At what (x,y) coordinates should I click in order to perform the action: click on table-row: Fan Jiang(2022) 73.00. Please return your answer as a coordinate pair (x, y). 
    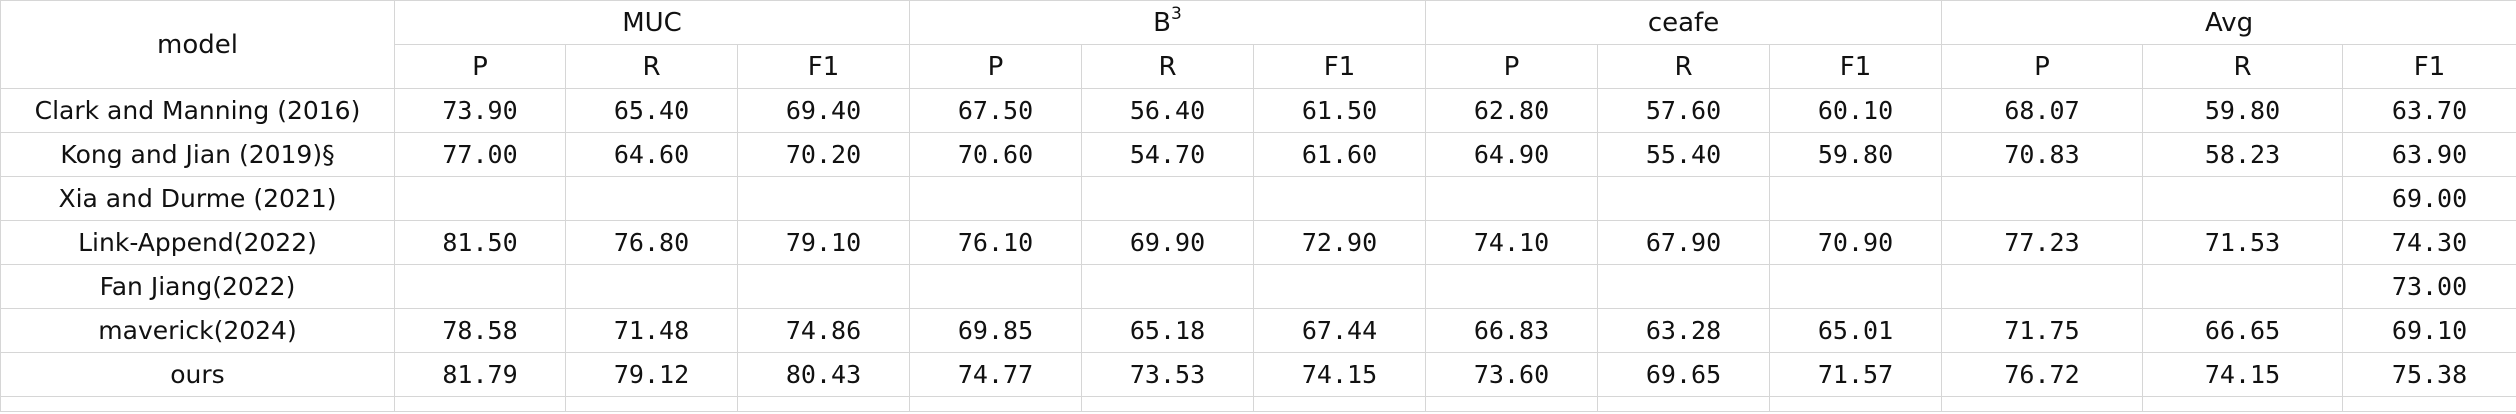
    Looking at the image, I should click on (1258, 286).